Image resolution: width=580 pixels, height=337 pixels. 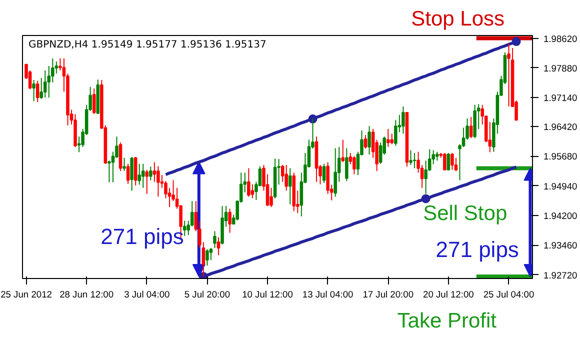 What do you see at coordinates (561, 216) in the screenshot?
I see `y-tick-label: 1.94200` at bounding box center [561, 216].